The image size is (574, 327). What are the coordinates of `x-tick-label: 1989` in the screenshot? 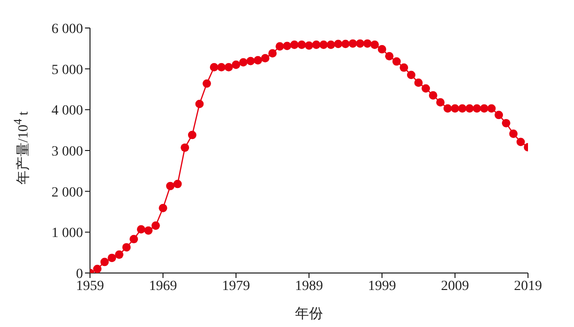 It's located at (309, 286).